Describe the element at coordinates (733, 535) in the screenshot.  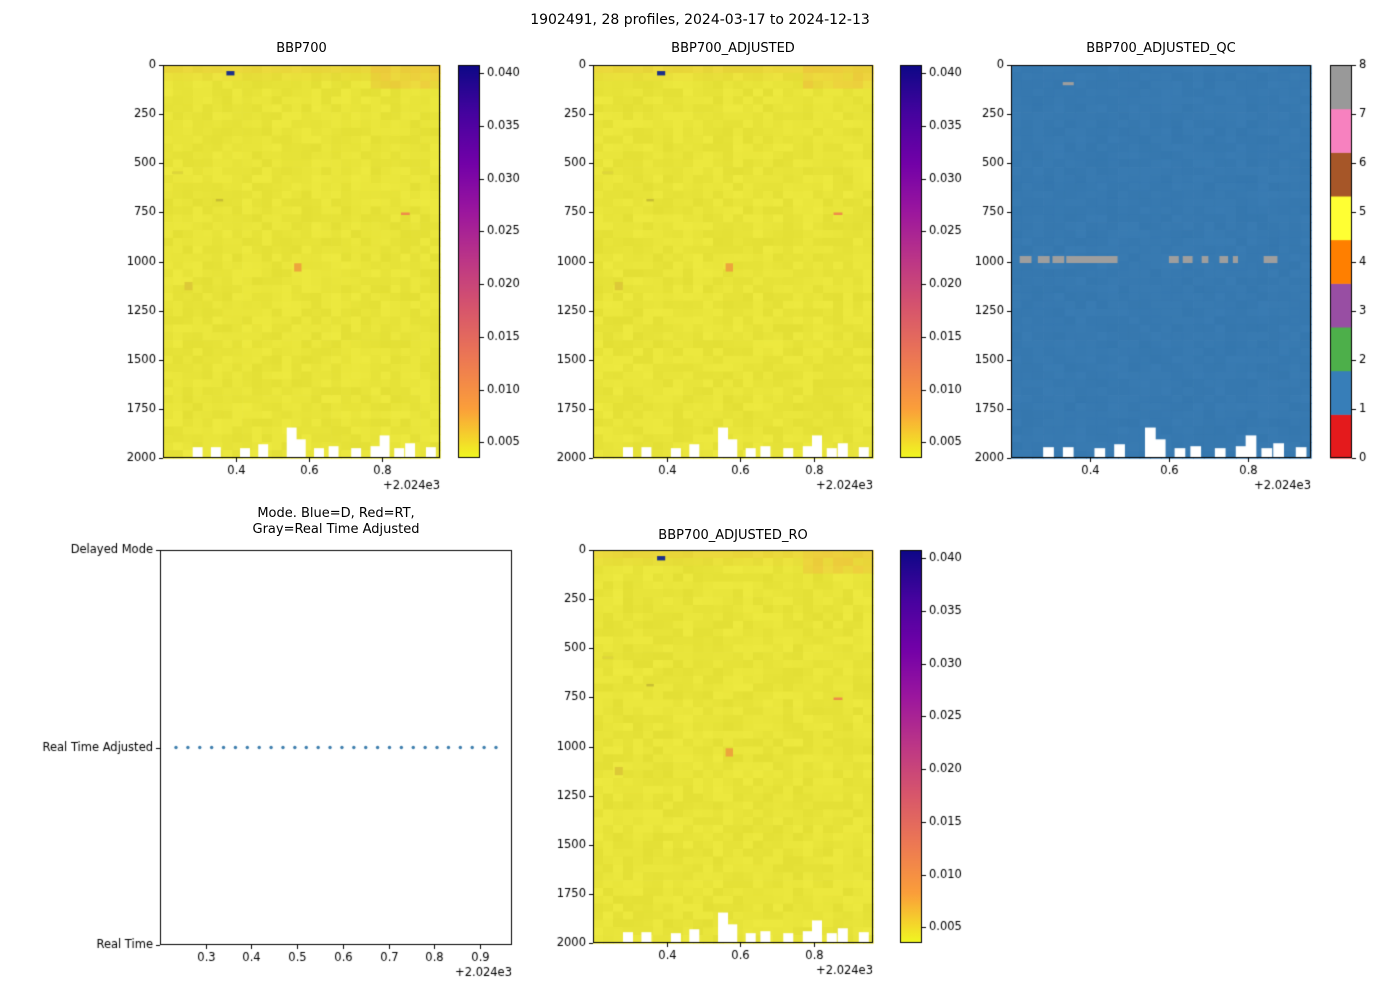
I see `panel-title-bbp700-adjusted-ro: BBP700_ADJUSTED_RO` at that location.